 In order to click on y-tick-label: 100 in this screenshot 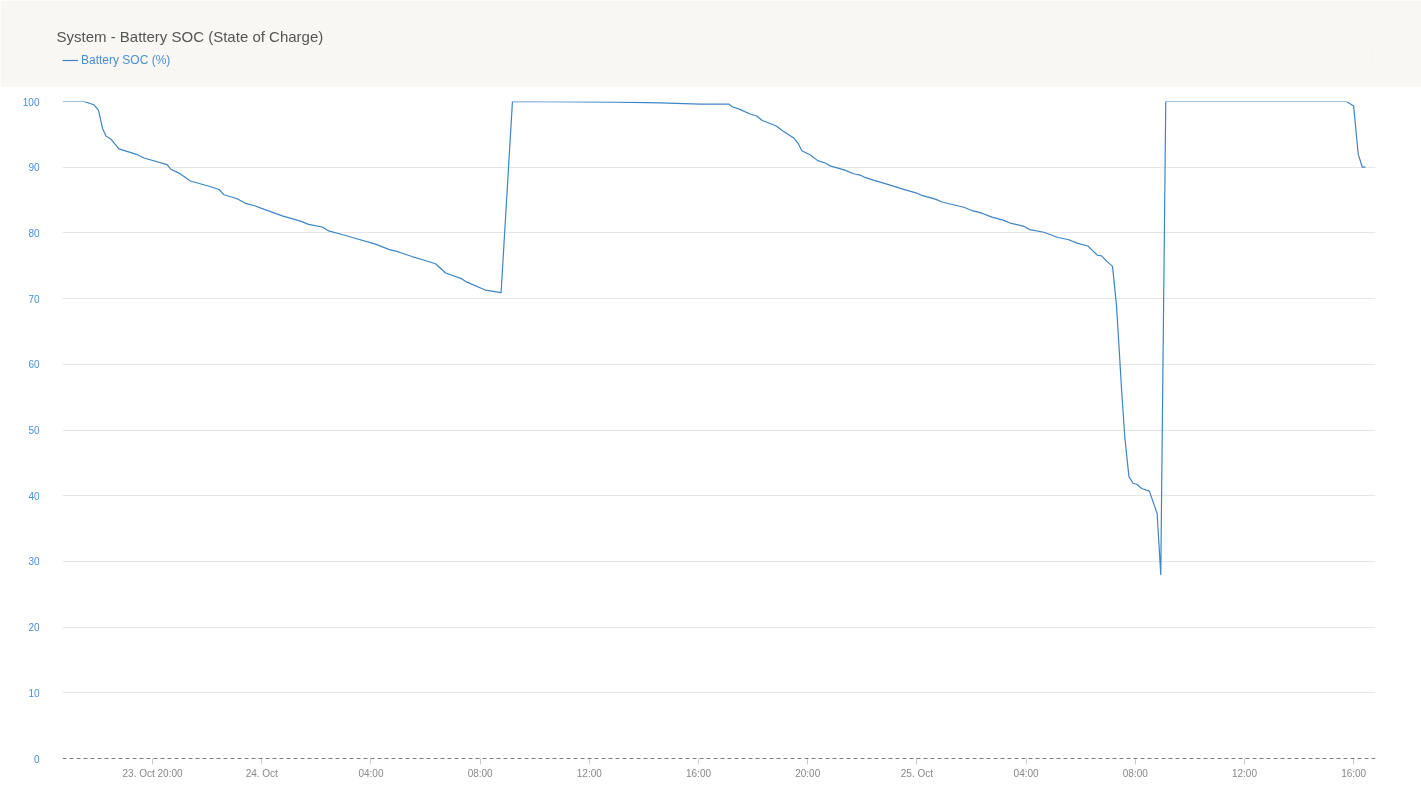, I will do `click(31, 102)`.